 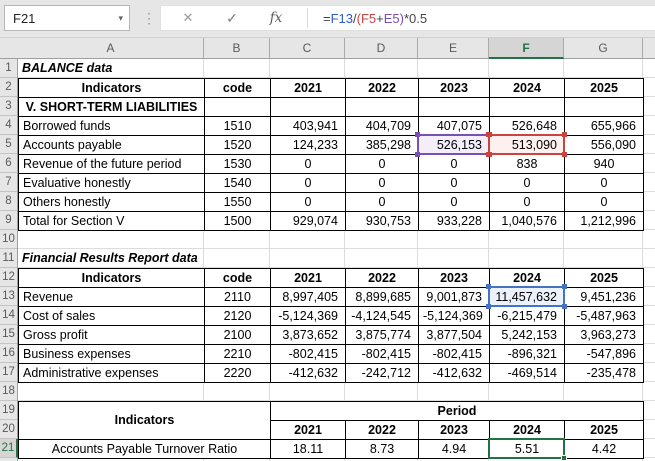 What do you see at coordinates (527, 316) in the screenshot?
I see `cell-F14: -6,215,479` at bounding box center [527, 316].